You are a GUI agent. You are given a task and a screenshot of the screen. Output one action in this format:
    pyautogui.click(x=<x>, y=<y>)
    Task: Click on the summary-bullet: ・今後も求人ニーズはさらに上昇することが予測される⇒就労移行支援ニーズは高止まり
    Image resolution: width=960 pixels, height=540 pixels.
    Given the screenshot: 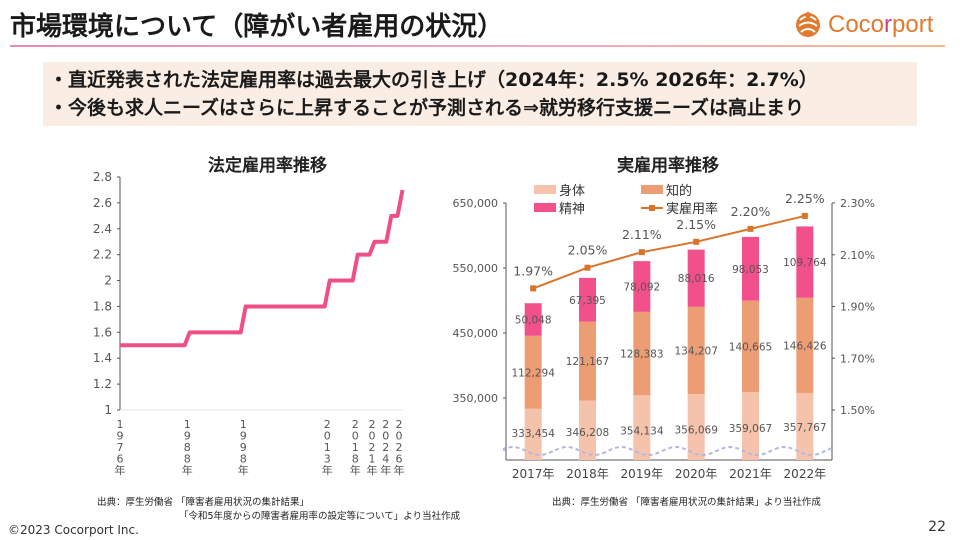 What is the action you would take?
    pyautogui.click(x=427, y=108)
    